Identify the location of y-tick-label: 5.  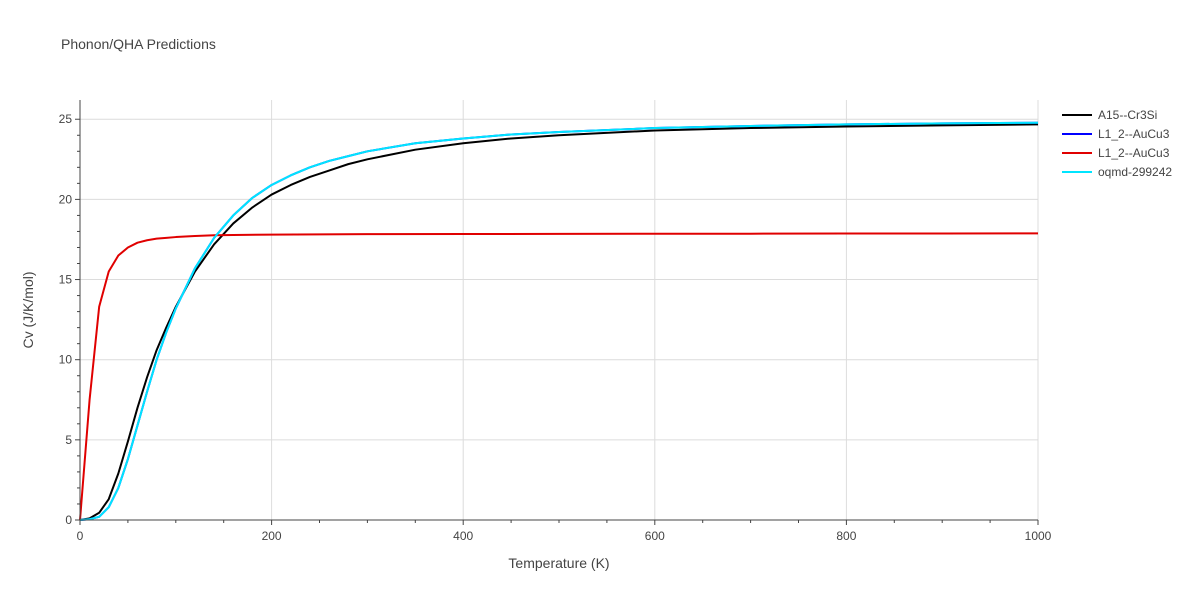
(68, 440).